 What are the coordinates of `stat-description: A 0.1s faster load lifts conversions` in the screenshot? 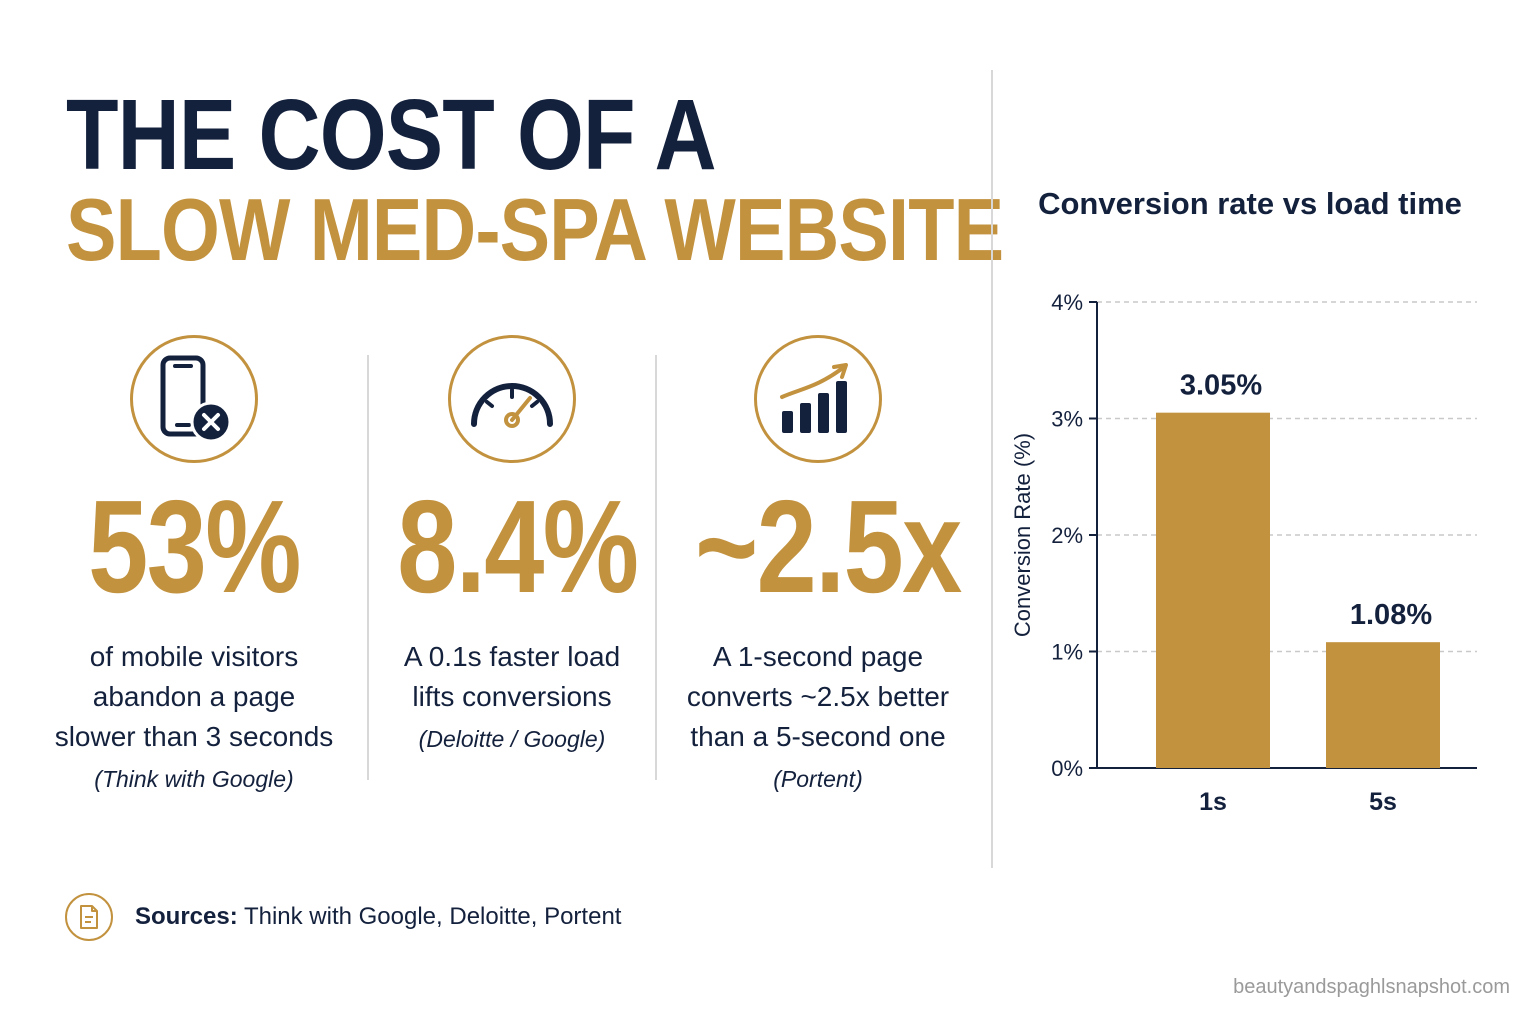 It's located at (512, 676).